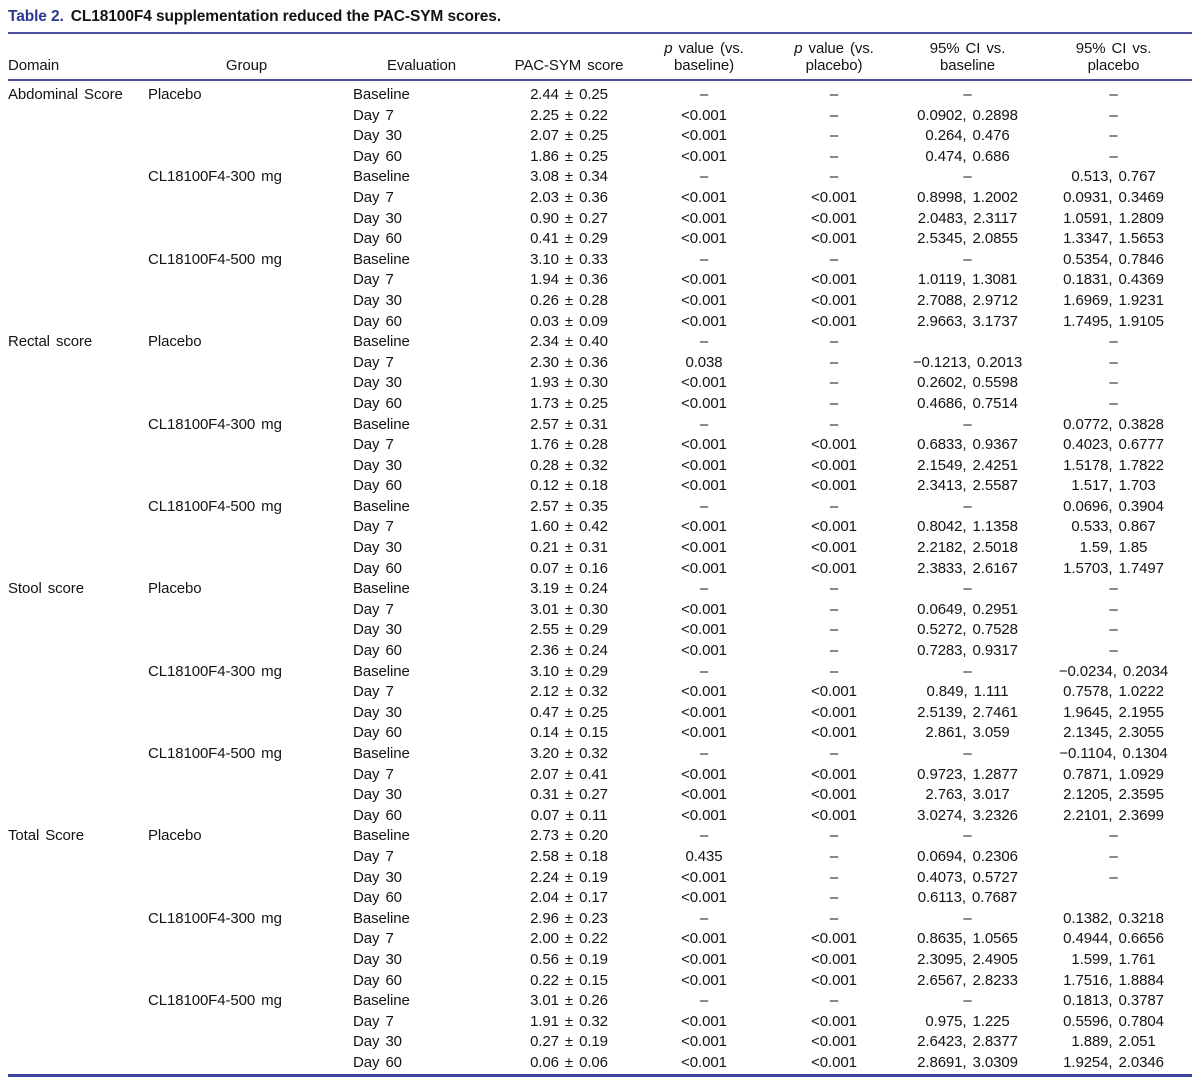  I want to click on cell-ci-vs-baseline: 2.3413, 2.5587, so click(967, 486).